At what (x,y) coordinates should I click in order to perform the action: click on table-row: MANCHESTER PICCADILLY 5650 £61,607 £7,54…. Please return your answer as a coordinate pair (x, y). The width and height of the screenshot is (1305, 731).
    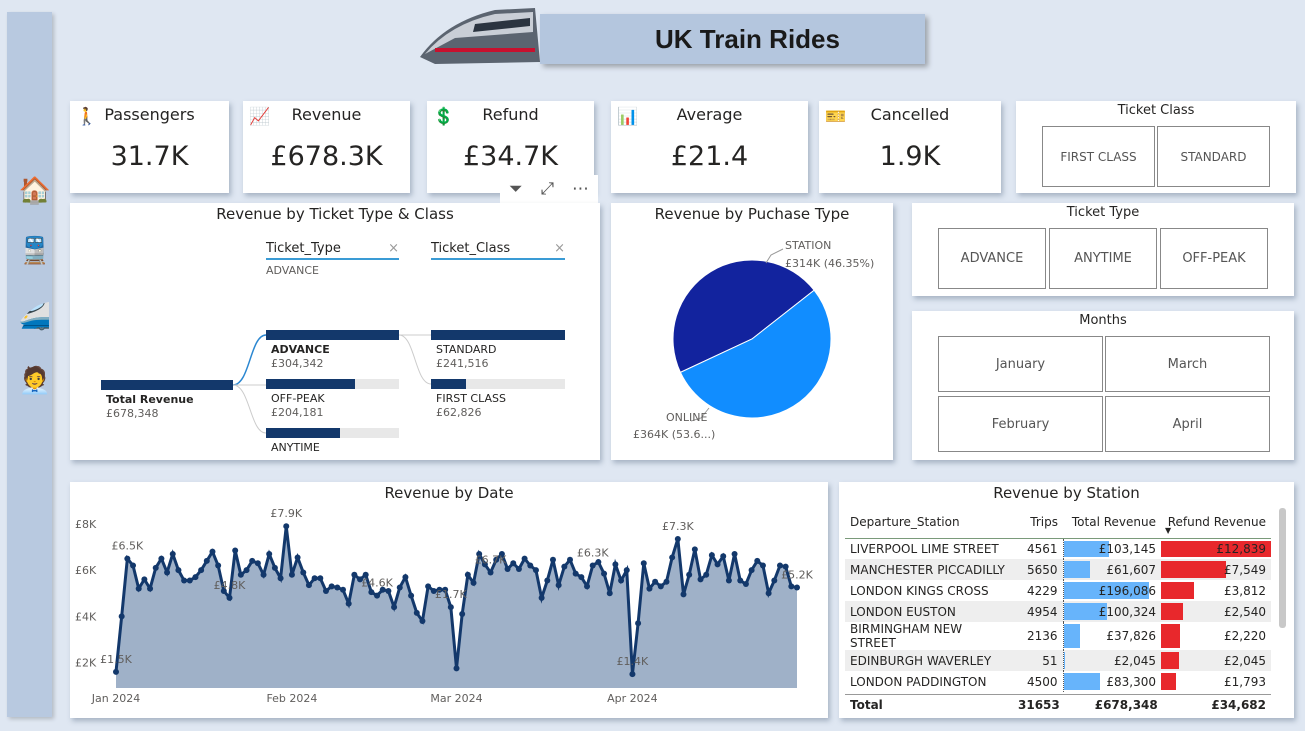
    Looking at the image, I should click on (1058, 569).